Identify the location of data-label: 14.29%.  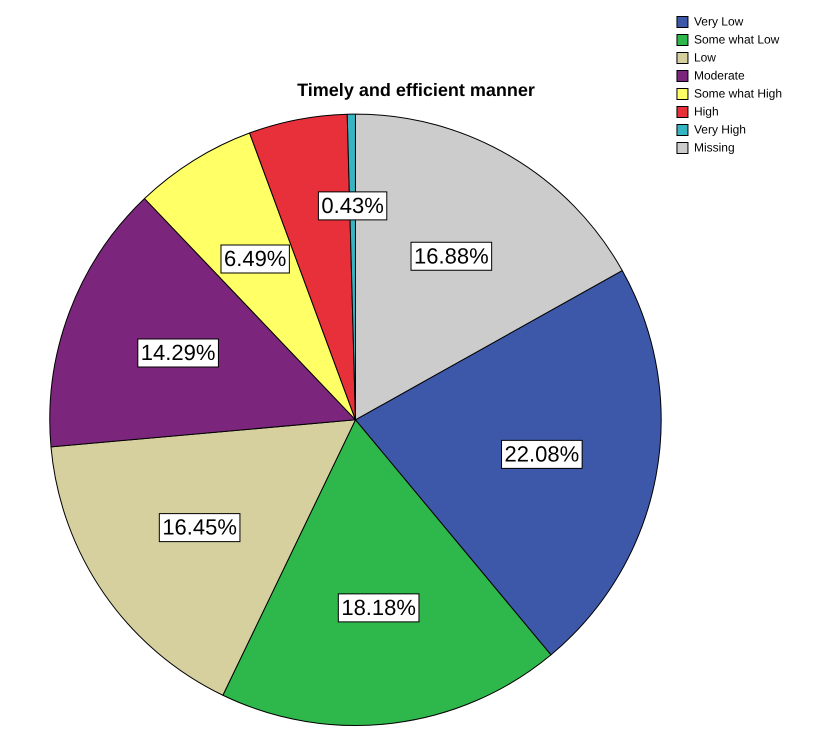
(178, 353).